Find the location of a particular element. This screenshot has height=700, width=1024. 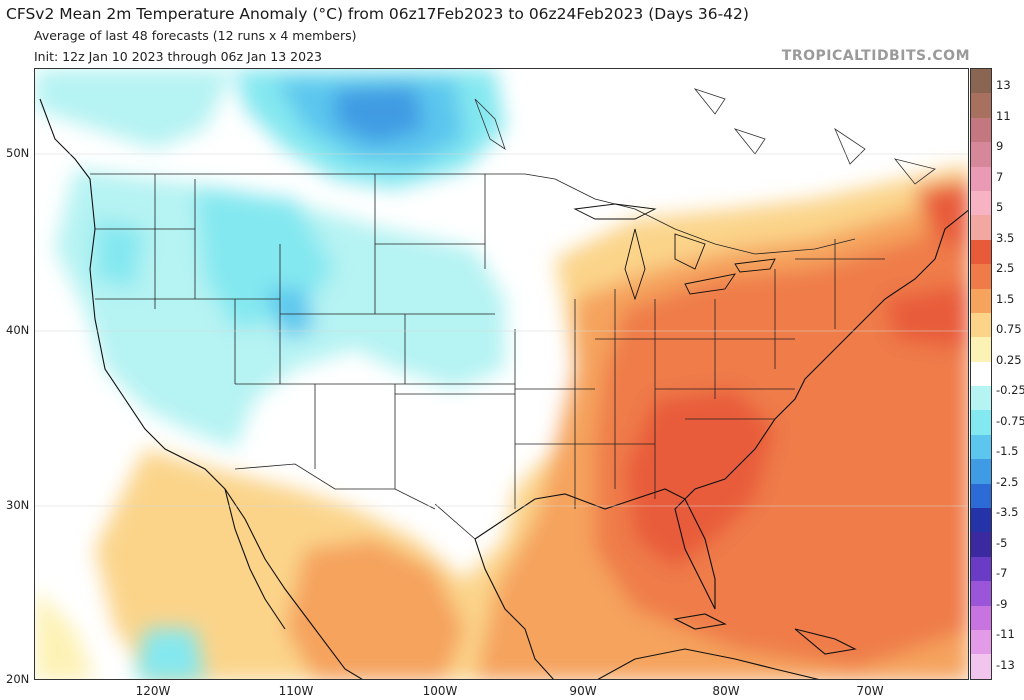

lon-label-100w: 100W is located at coordinates (440, 691).